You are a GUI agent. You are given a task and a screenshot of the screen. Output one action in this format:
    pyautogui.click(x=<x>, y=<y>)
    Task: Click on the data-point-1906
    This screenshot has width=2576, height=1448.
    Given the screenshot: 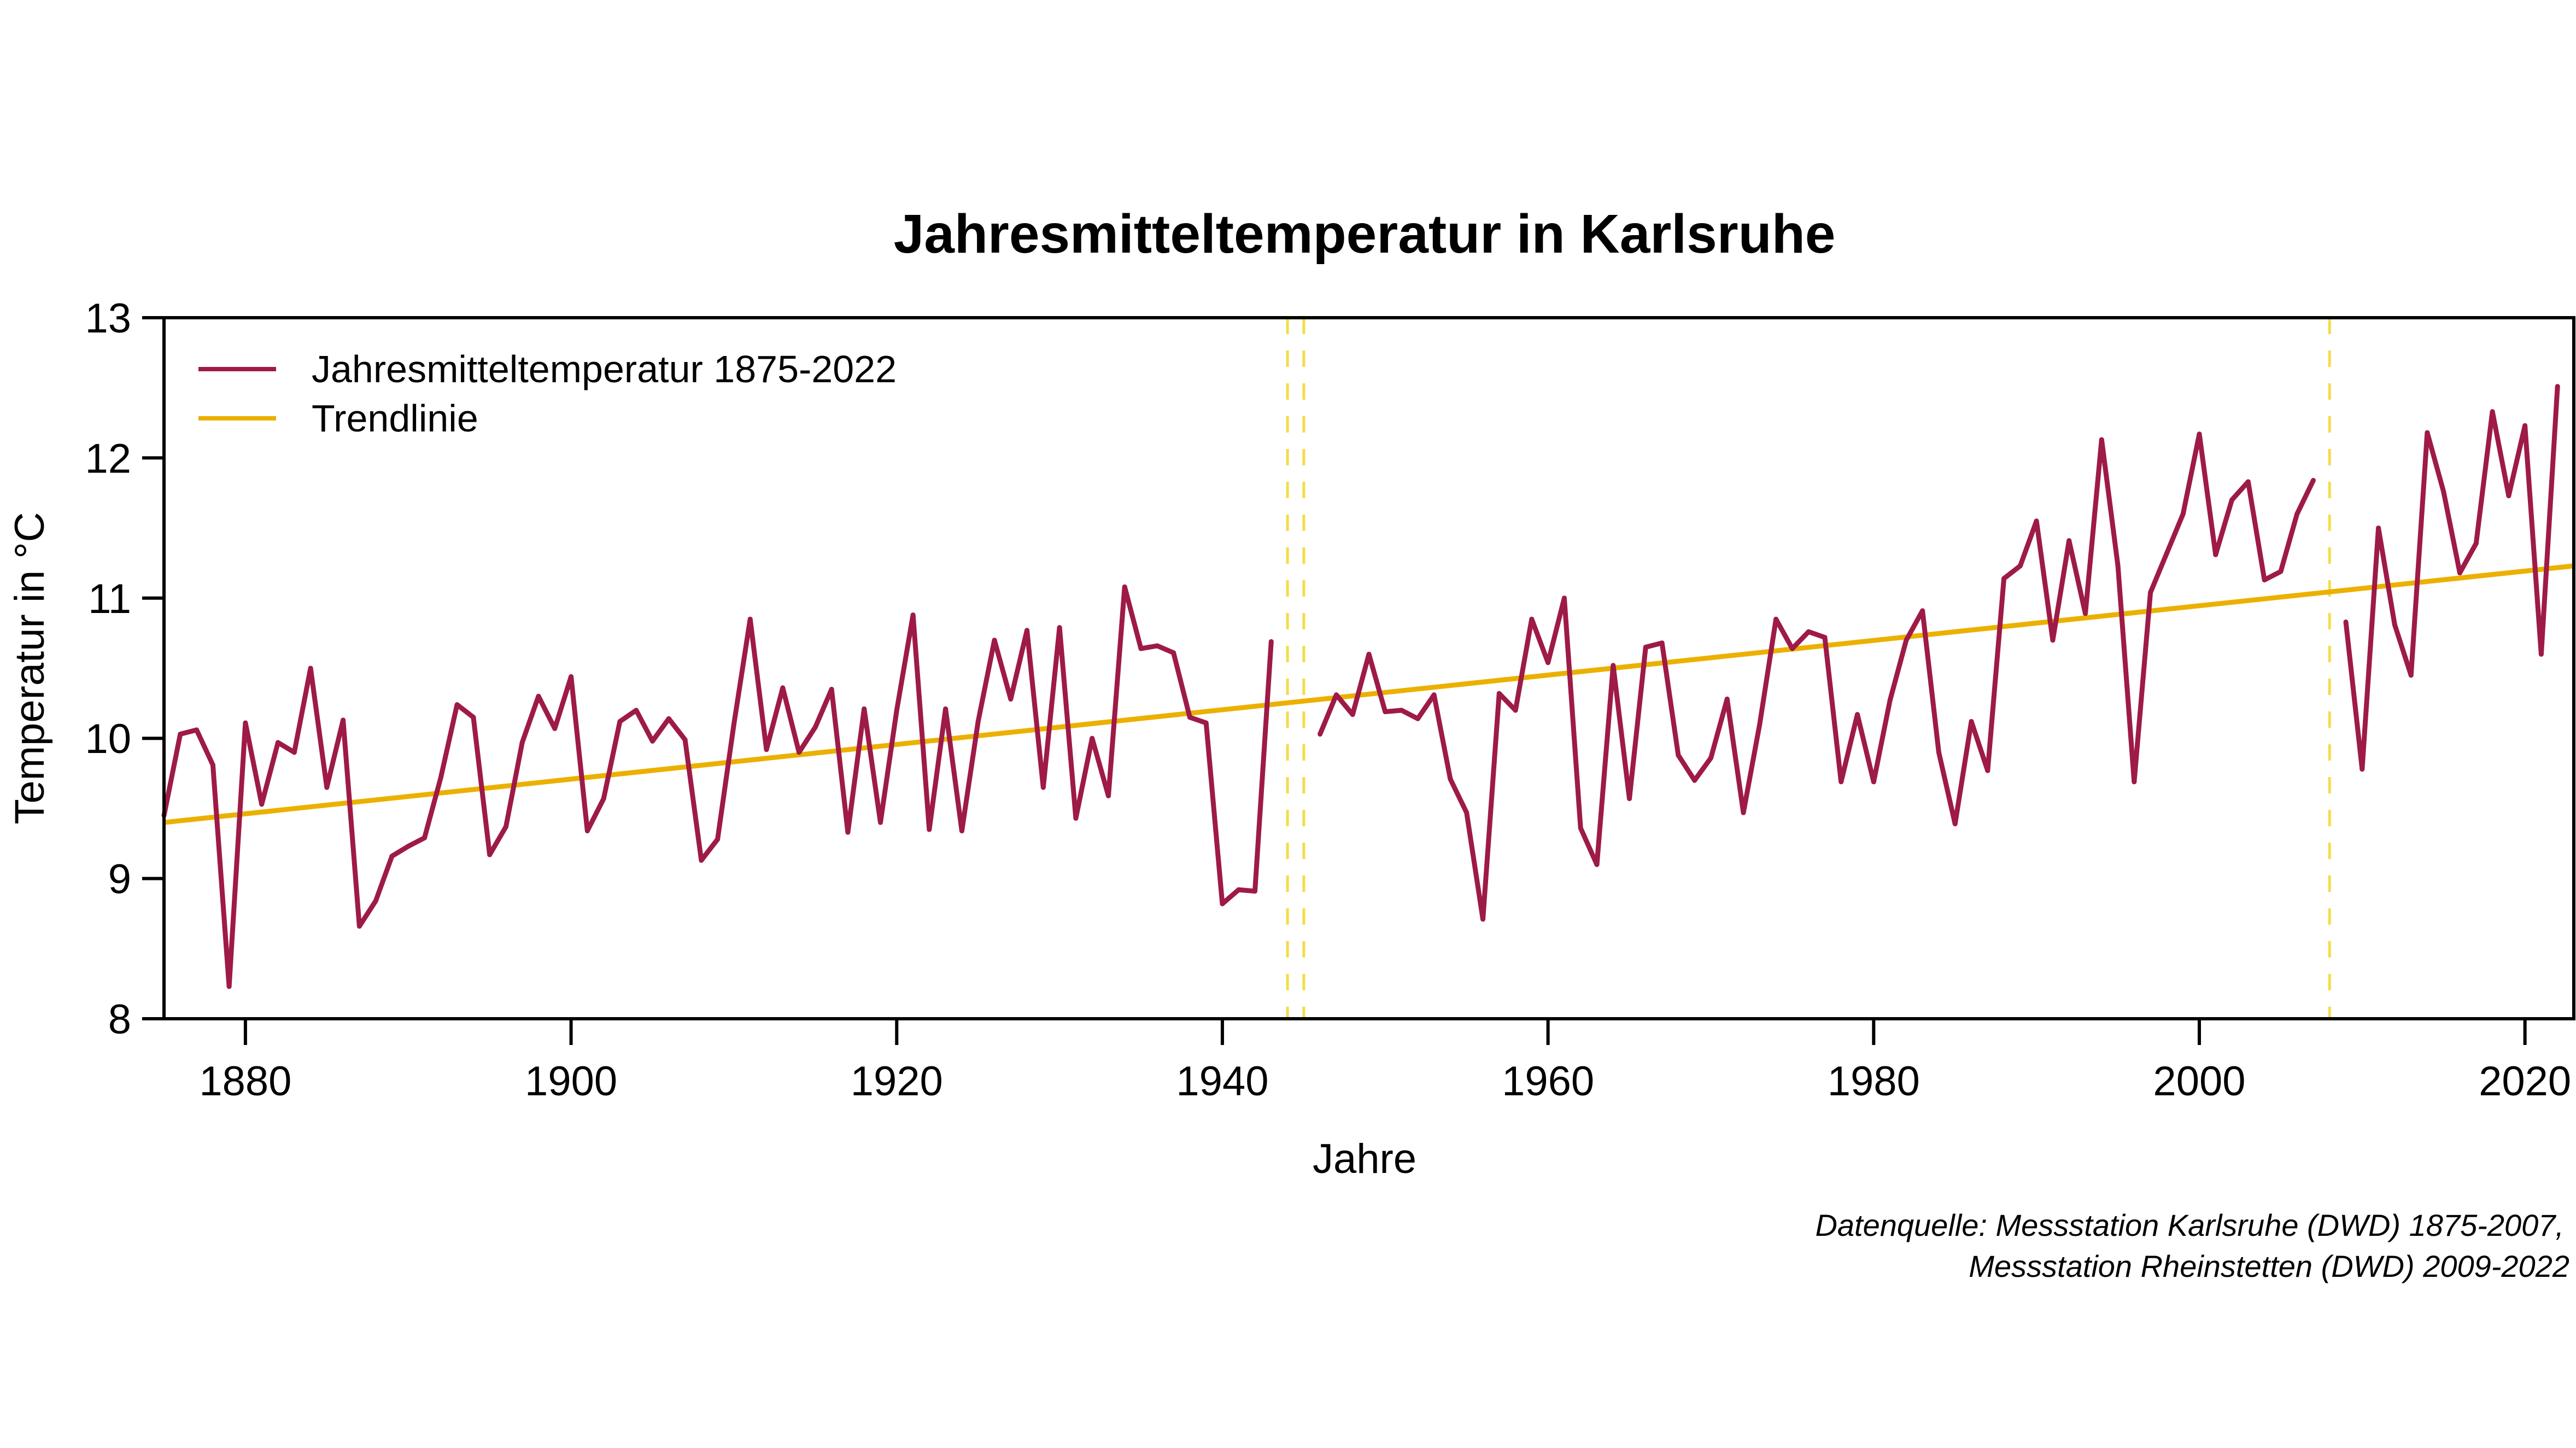 What is the action you would take?
    pyautogui.click(x=669, y=718)
    